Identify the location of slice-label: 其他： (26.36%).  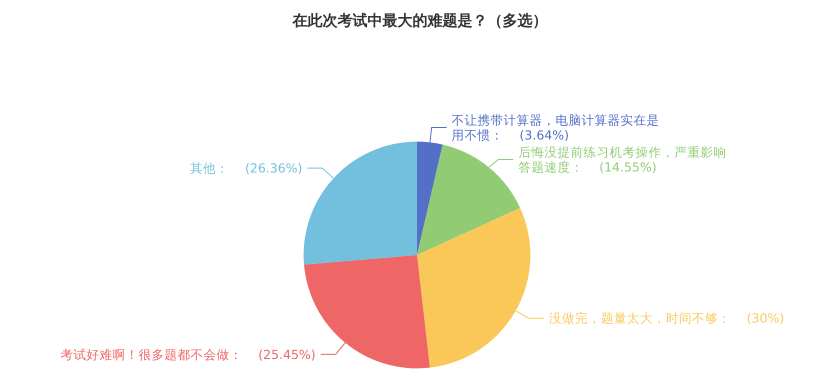
(246, 168).